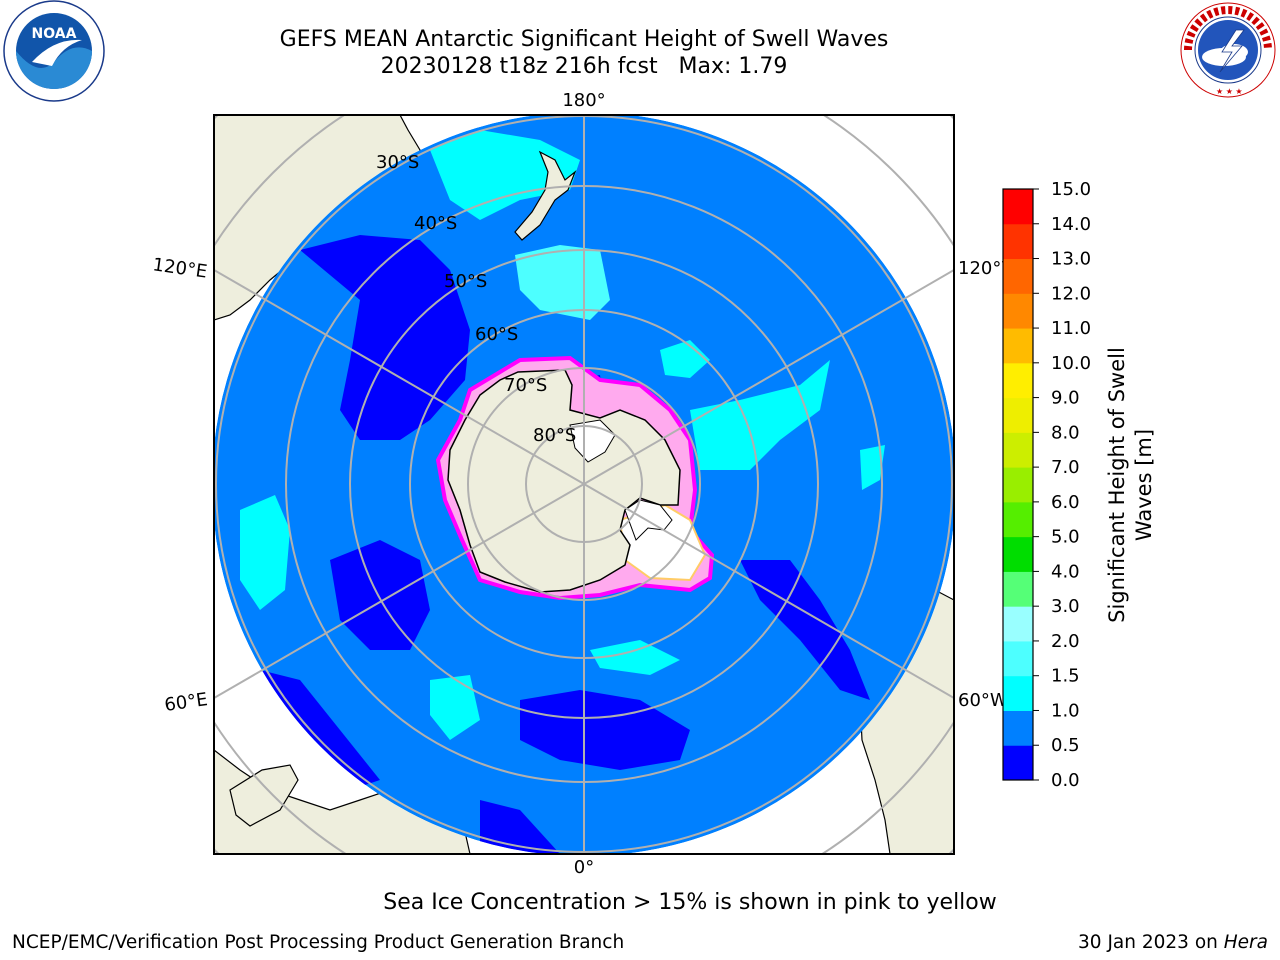 This screenshot has width=1280, height=960. Describe the element at coordinates (592, 441) in the screenshot. I see `ross-ice-shelf` at that location.